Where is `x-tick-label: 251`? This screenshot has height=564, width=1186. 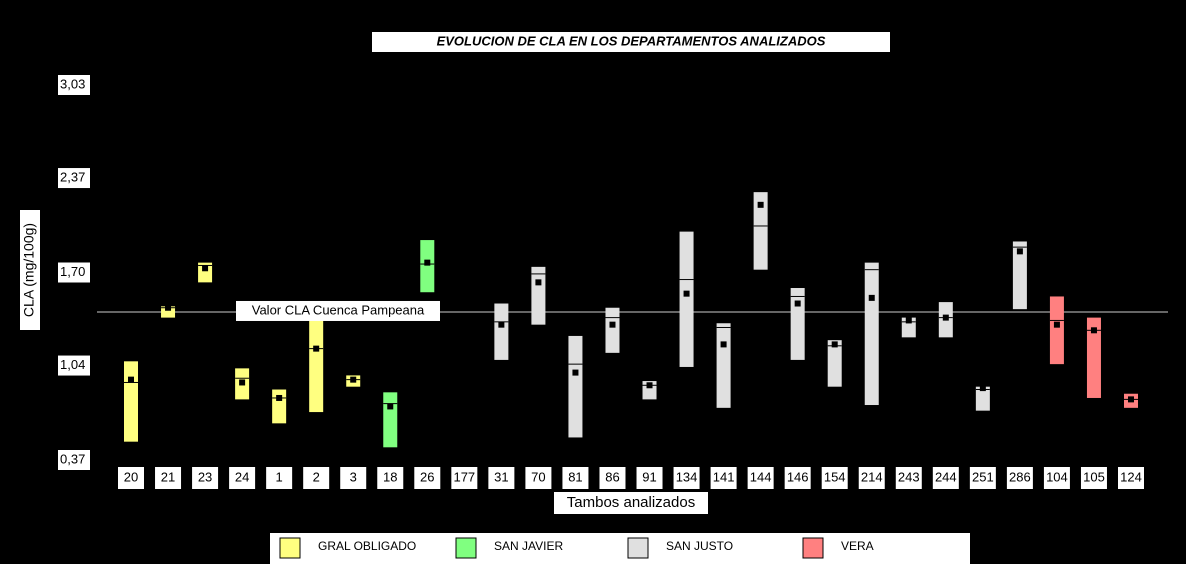
x-tick-label: 251 is located at coordinates (983, 476).